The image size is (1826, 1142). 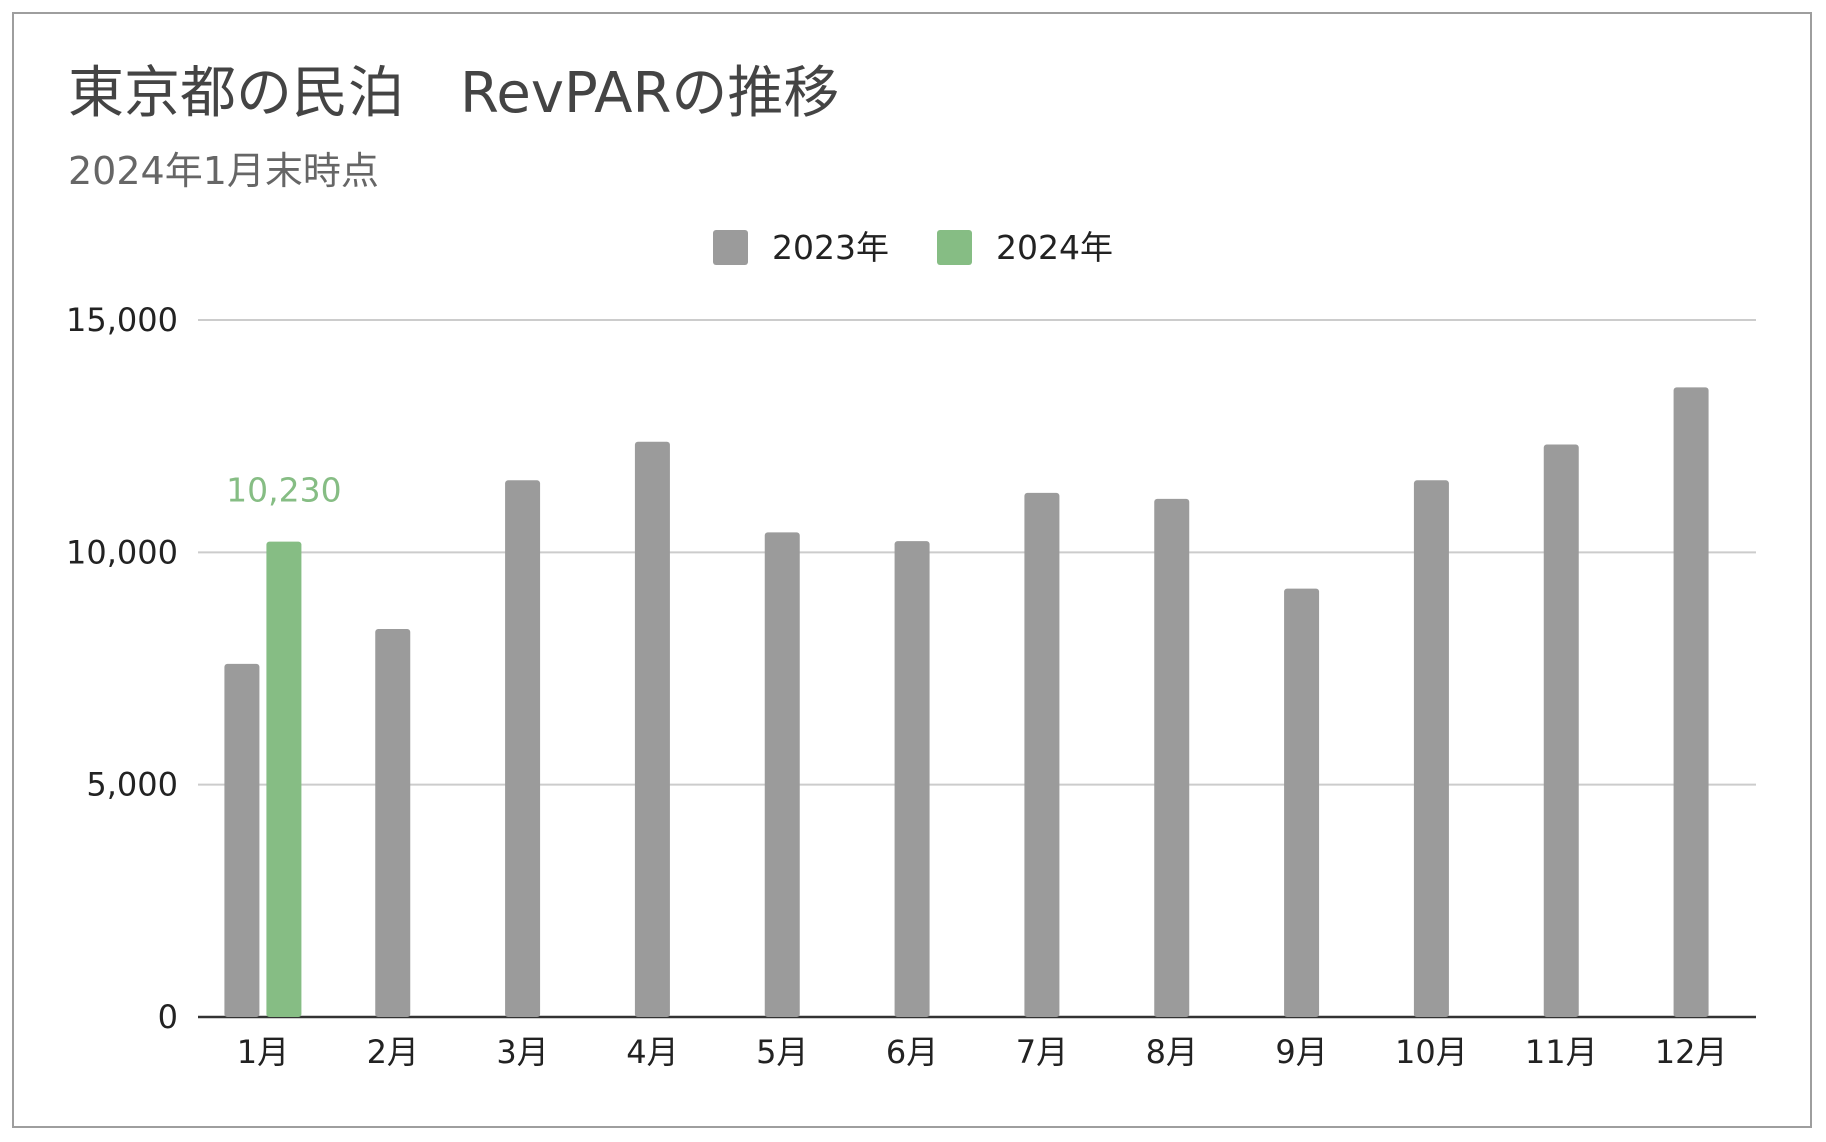 I want to click on x-tick-label: 7月, so click(x=1042, y=1052).